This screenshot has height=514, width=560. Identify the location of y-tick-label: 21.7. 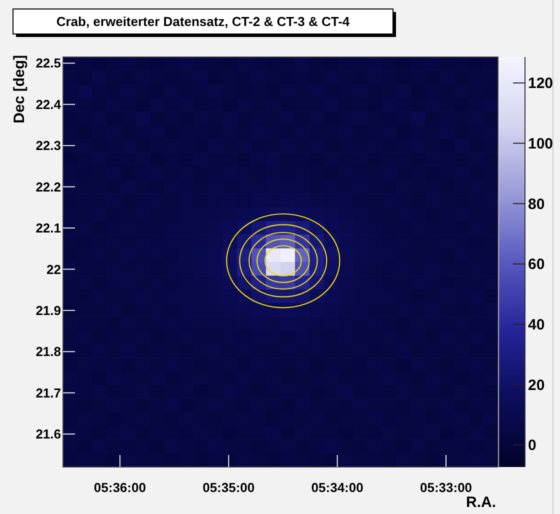
(48, 392).